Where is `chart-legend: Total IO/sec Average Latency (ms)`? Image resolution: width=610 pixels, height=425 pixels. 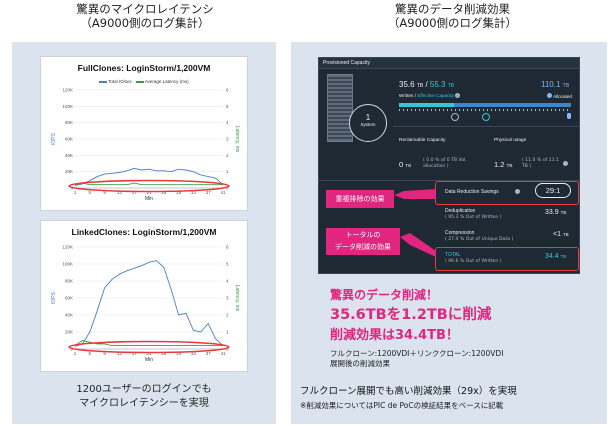
chart-legend: Total IO/sec Average Latency (ms) is located at coordinates (144, 81).